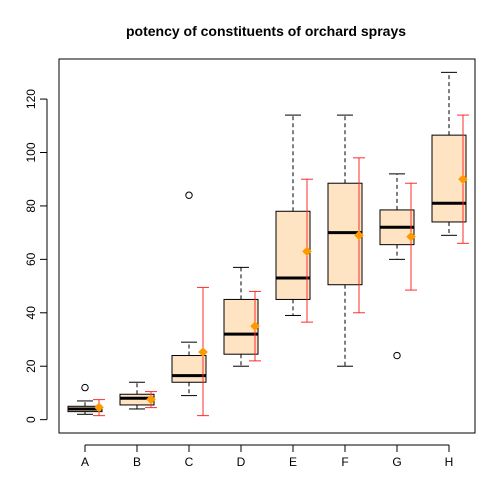 The image size is (504, 504). I want to click on box-group-a, so click(86, 400).